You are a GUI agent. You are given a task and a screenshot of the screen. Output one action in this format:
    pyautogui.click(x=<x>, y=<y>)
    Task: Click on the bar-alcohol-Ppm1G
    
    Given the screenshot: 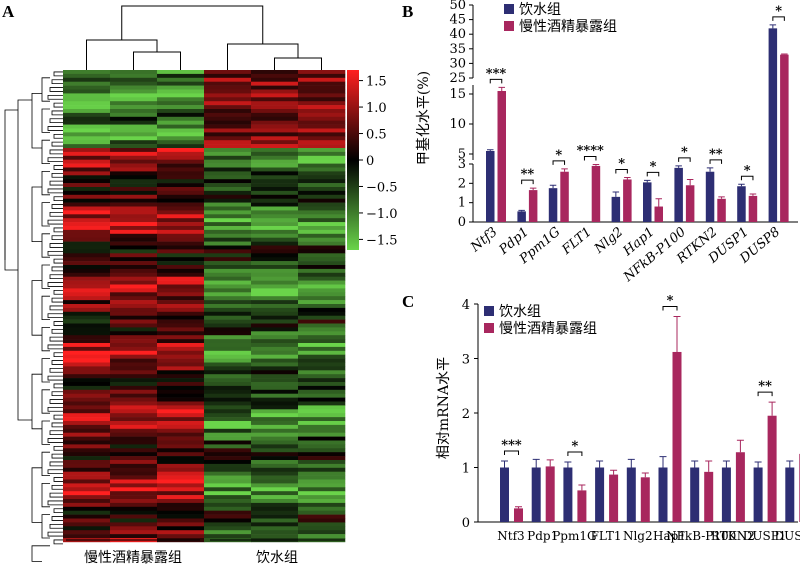 What is the action you would take?
    pyautogui.click(x=564, y=196)
    